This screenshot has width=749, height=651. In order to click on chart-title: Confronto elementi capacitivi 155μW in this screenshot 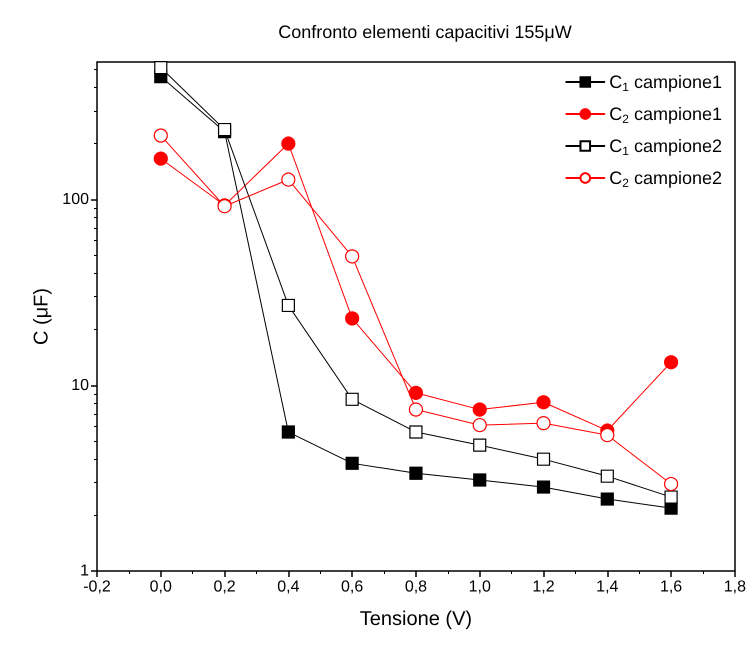, I will do `click(425, 32)`.